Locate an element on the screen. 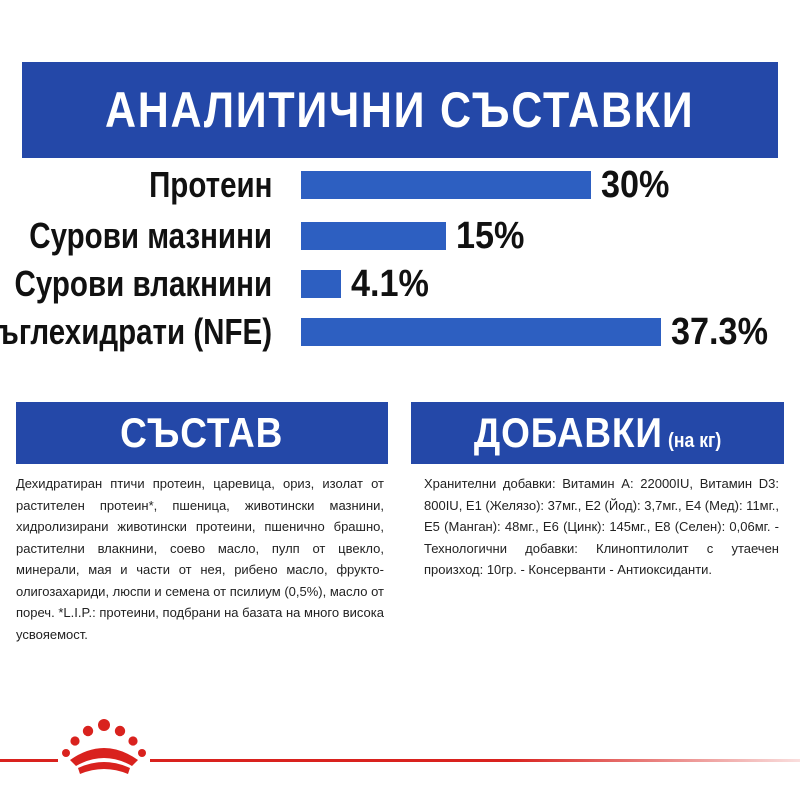 The image size is (800, 800). nutrient-row-carbohydrates: Въглехидрати (NFE) 37.3% is located at coordinates (400, 332).